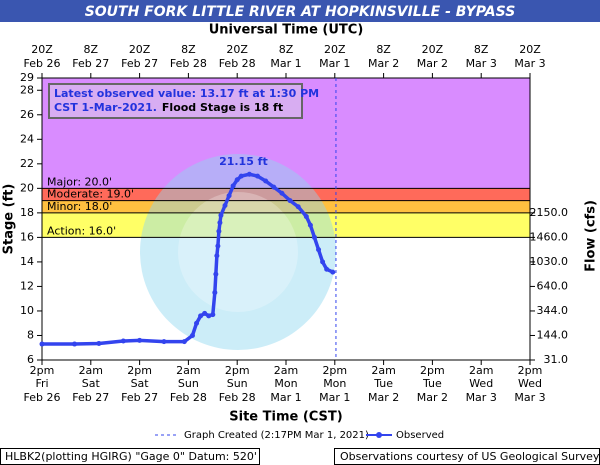  Describe the element at coordinates (334, 383) in the screenshot. I see `x-tick-day: Mon` at that location.